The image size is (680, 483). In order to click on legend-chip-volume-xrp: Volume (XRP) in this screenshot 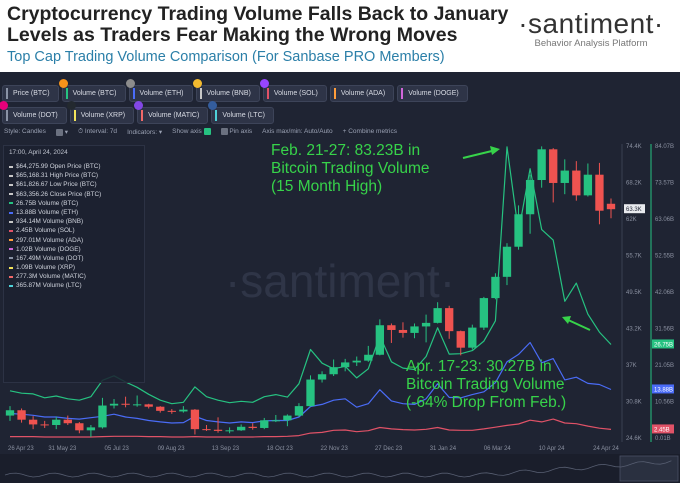, I will do `click(100, 112)`.